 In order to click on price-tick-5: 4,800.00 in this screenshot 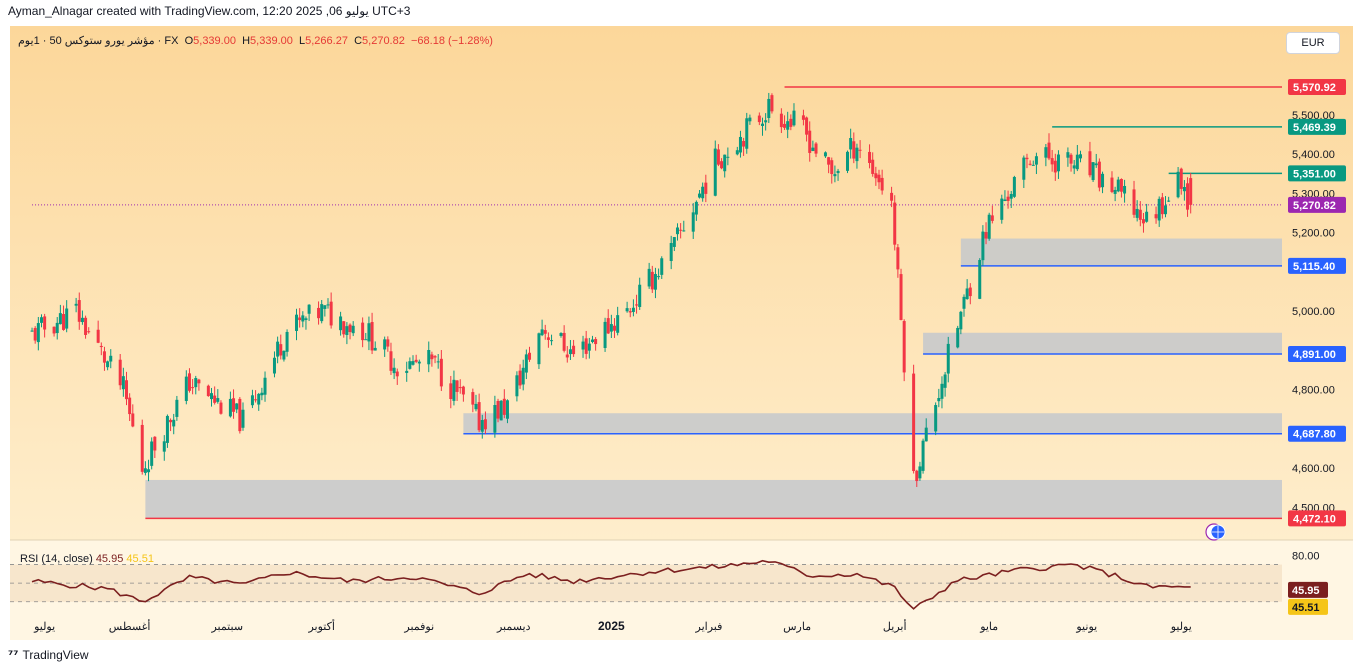, I will do `click(1313, 391)`.